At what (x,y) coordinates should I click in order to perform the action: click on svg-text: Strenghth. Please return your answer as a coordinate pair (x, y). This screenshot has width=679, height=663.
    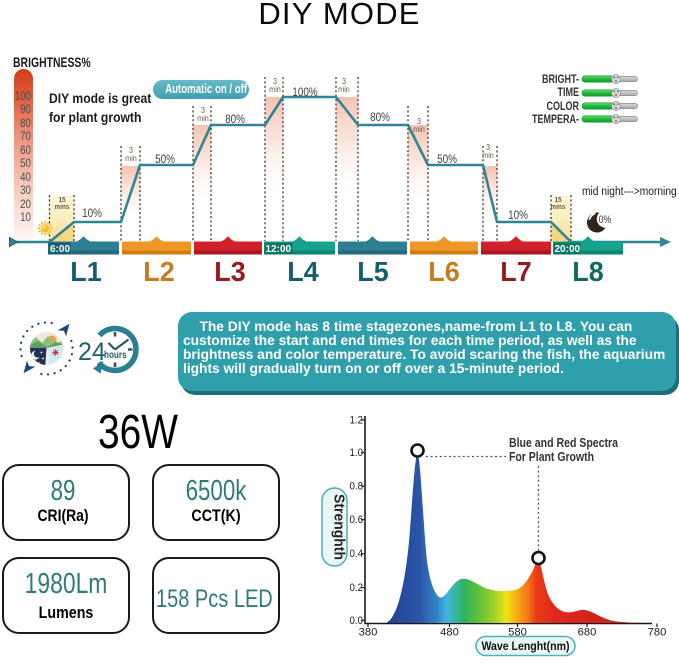
    Looking at the image, I should click on (339, 527).